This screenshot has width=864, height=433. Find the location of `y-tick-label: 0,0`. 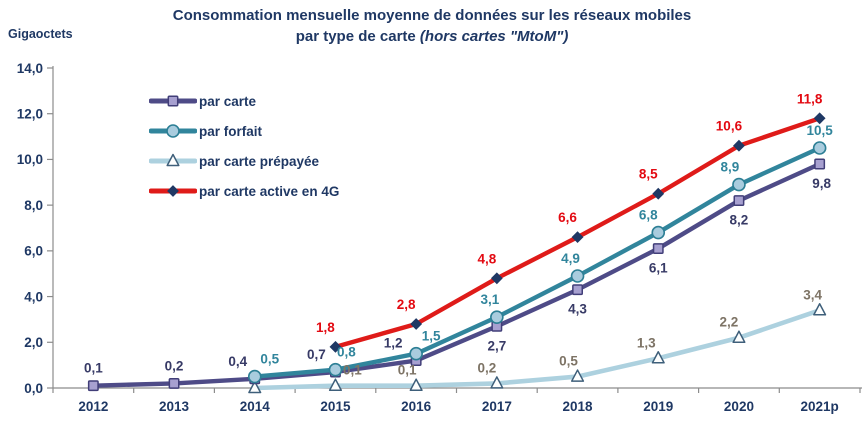

y-tick-label: 0,0 is located at coordinates (33, 388).